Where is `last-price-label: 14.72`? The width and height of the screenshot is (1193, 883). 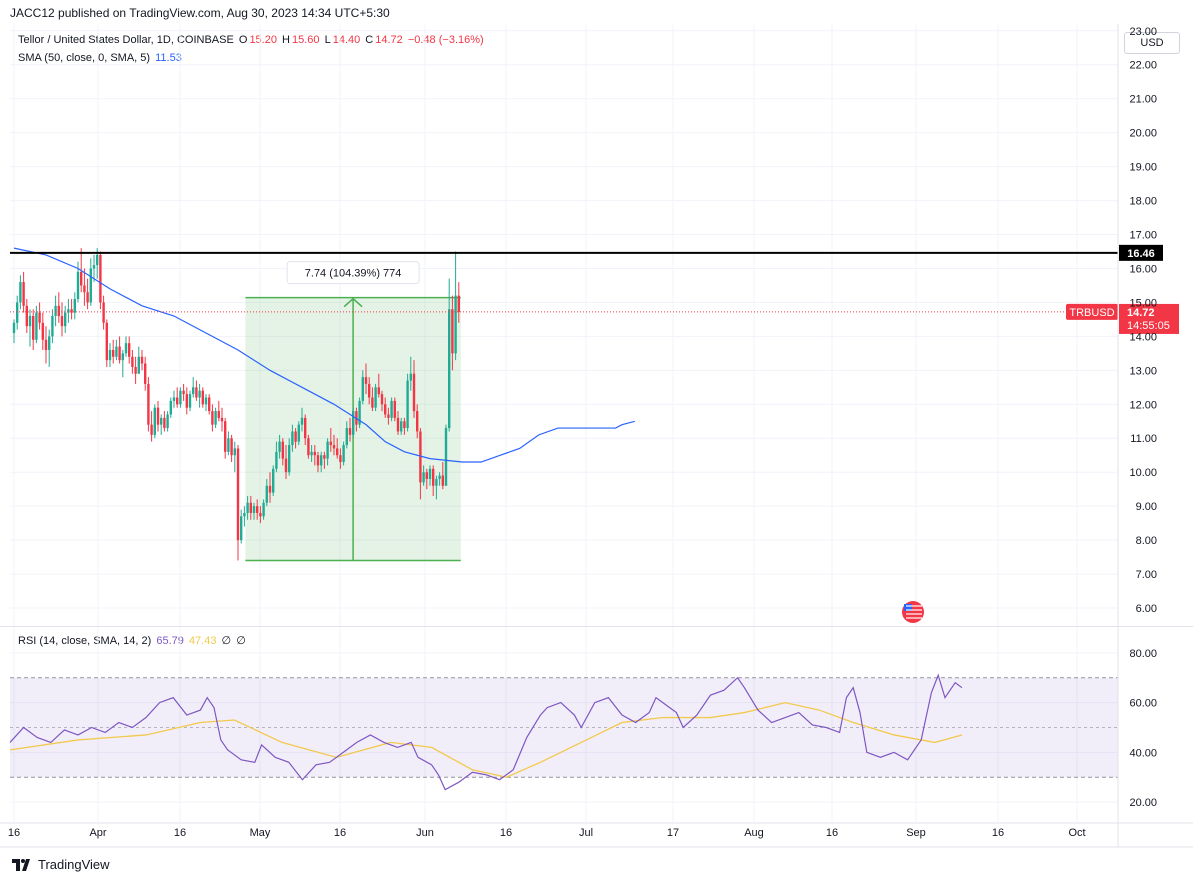
last-price-label: 14.72 is located at coordinates (1141, 313).